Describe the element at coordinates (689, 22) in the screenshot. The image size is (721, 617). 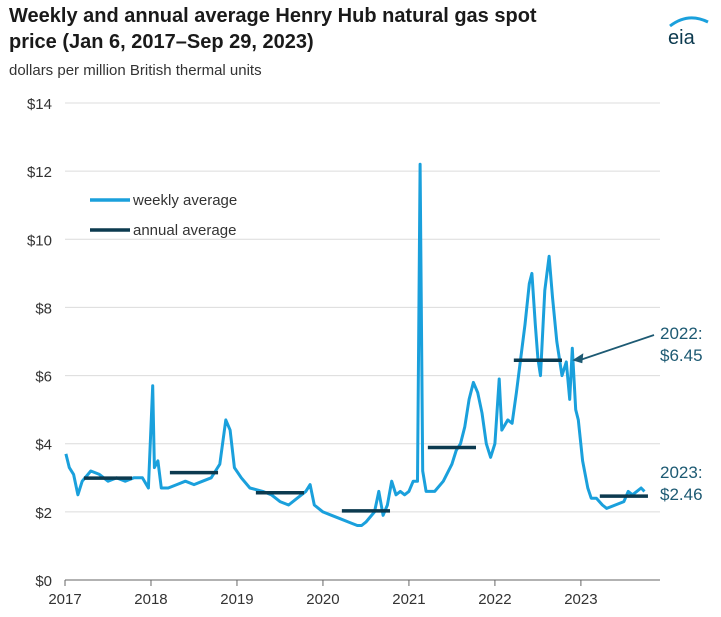
I see `eia-logo-swoosh` at that location.